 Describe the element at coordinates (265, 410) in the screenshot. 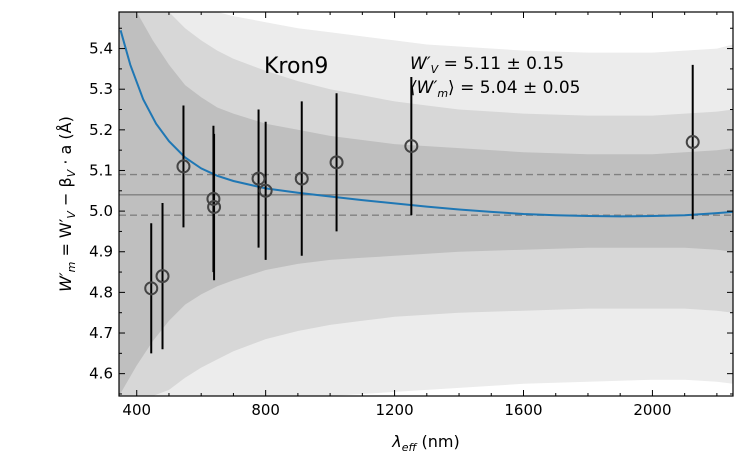

I see `x-tick-label: 800` at that location.